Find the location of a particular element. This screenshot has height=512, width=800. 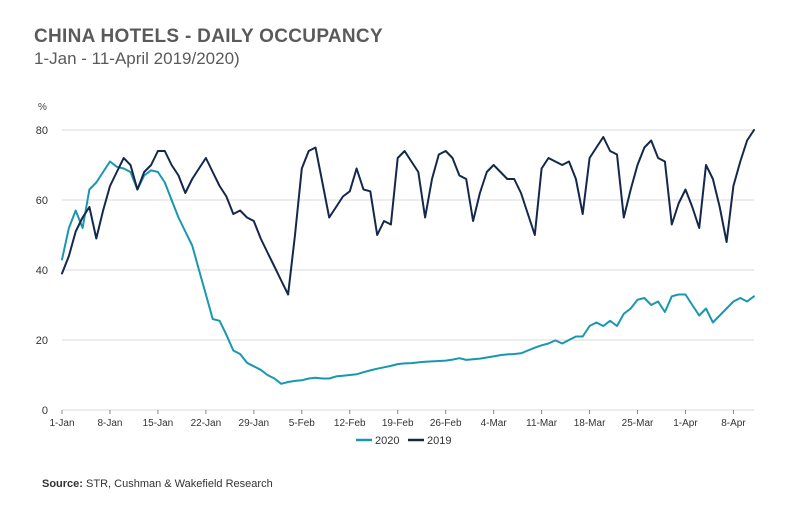

chart-title: CHINA HOTELS - DAILY OCCUPANCY is located at coordinates (208, 36).